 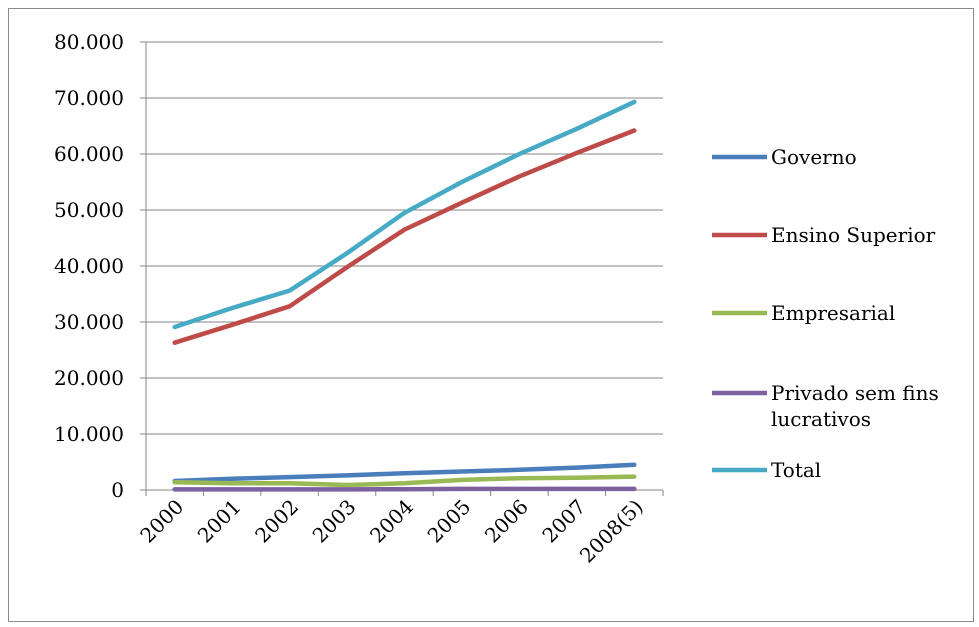 What do you see at coordinates (219, 521) in the screenshot?
I see `x-tick-label: 2001` at bounding box center [219, 521].